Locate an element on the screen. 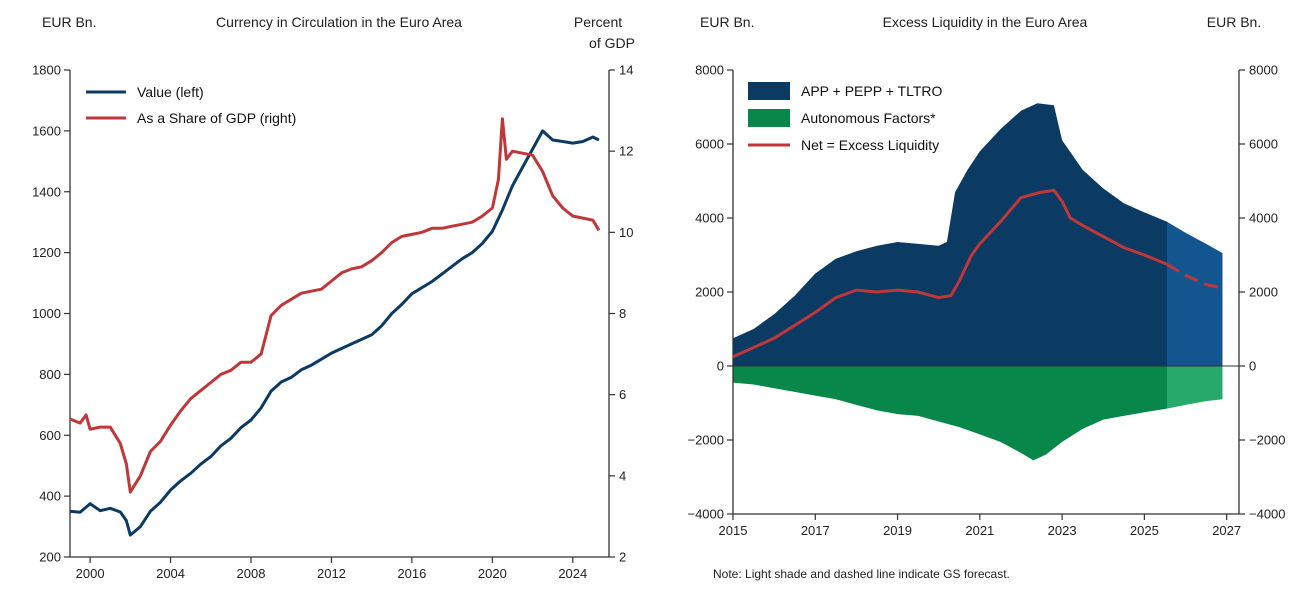 This screenshot has height=594, width=1308. y-right-tick-label: −4000 is located at coordinates (1267, 514).